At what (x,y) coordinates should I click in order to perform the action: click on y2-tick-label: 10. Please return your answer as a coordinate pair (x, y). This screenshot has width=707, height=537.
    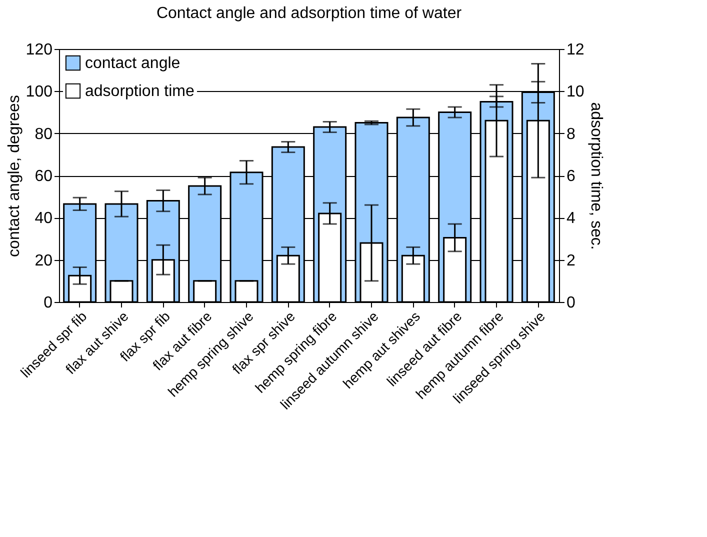
    Looking at the image, I should click on (575, 92).